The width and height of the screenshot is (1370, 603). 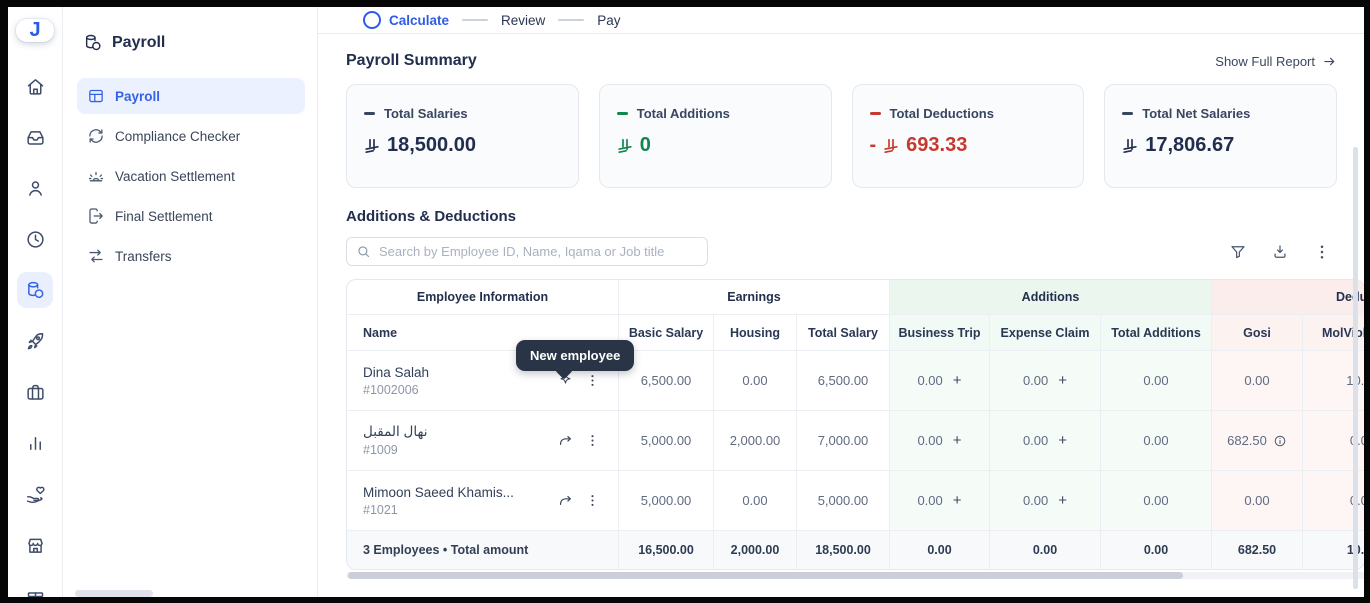 What do you see at coordinates (178, 136) in the screenshot?
I see `sidebar-item-label: Compliance Checker` at bounding box center [178, 136].